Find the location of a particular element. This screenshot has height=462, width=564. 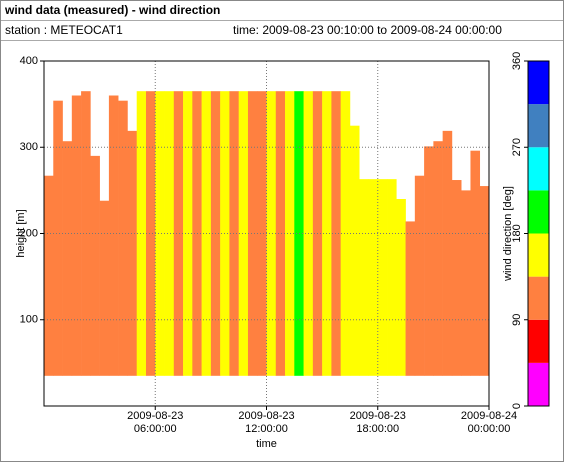

x-tick-label: 2009-08-23 18:00:00 is located at coordinates (377, 422).